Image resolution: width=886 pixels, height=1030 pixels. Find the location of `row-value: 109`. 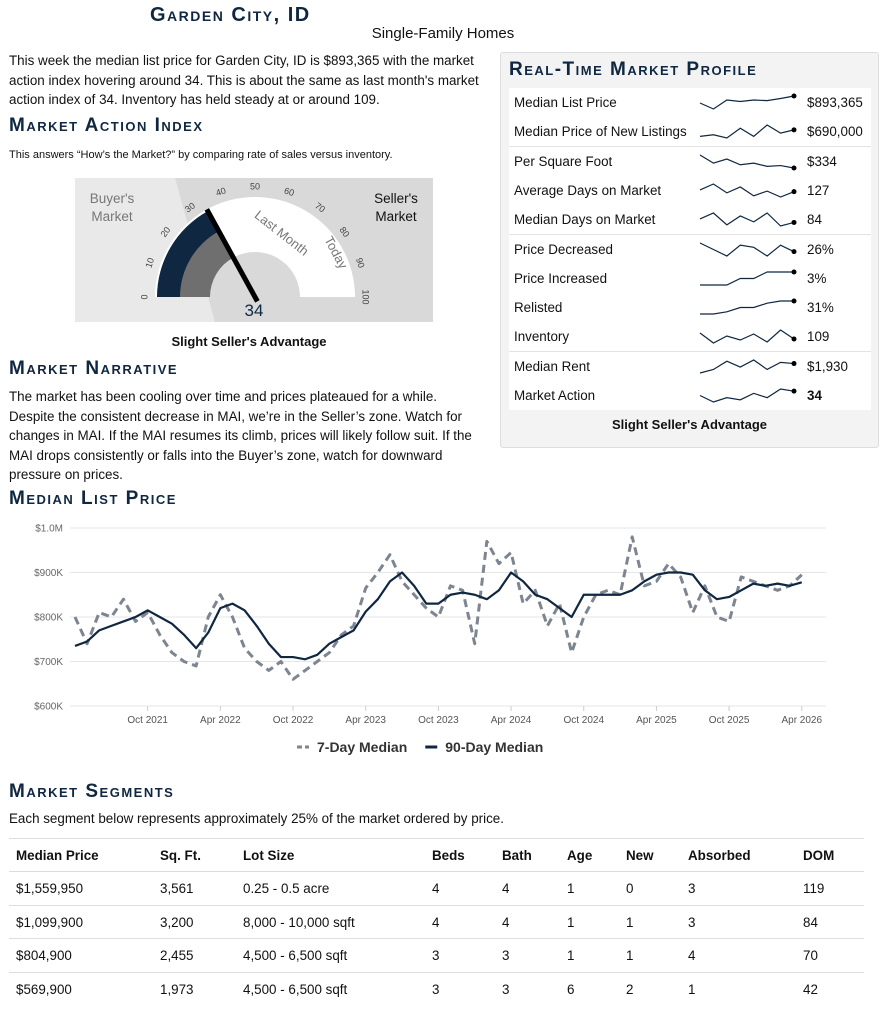

row-value: 109 is located at coordinates (818, 337).